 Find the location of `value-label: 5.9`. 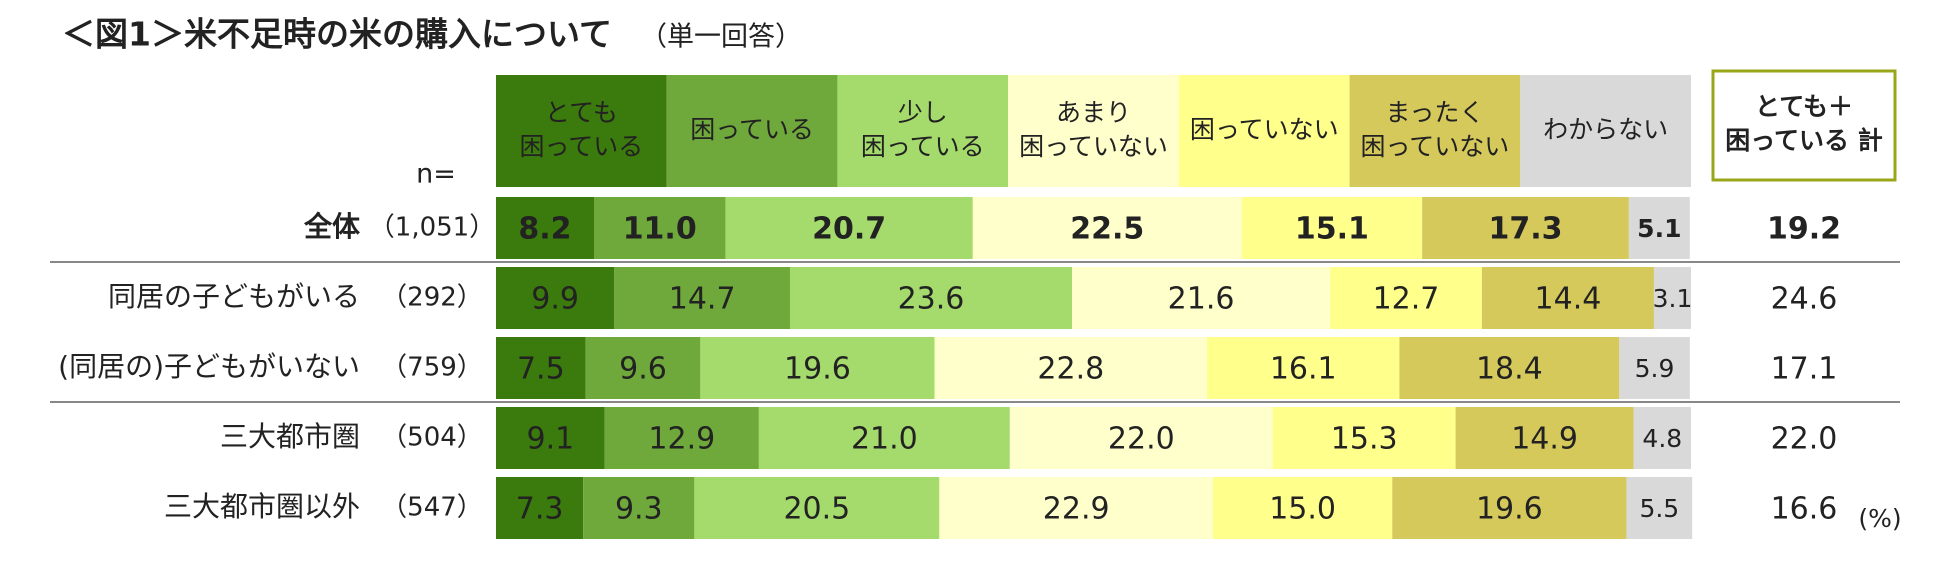

value-label: 5.9 is located at coordinates (1655, 368).